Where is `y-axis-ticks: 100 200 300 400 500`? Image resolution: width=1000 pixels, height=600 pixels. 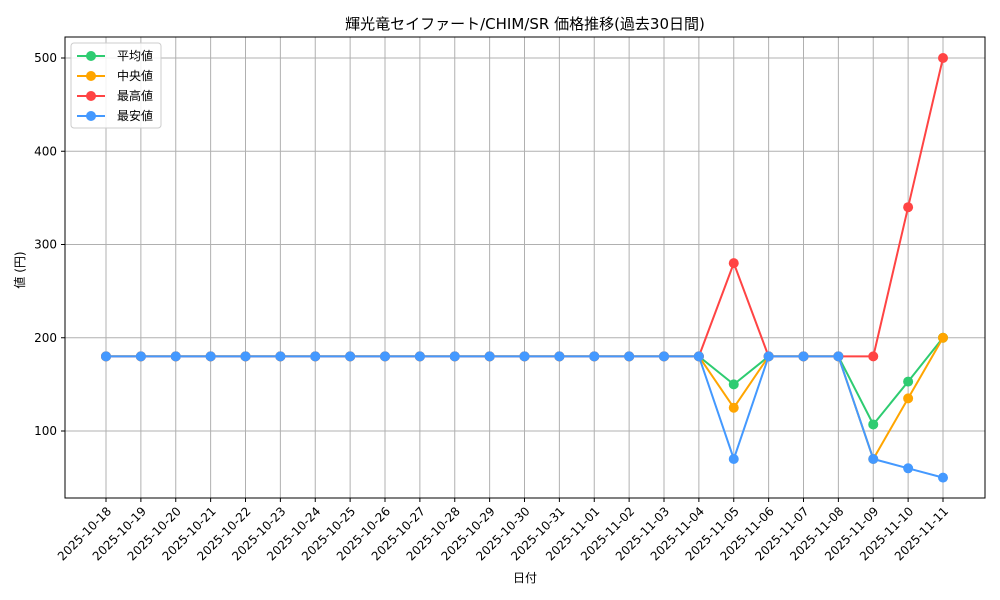
y-axis-ticks: 100 200 300 400 500 is located at coordinates (49, 244).